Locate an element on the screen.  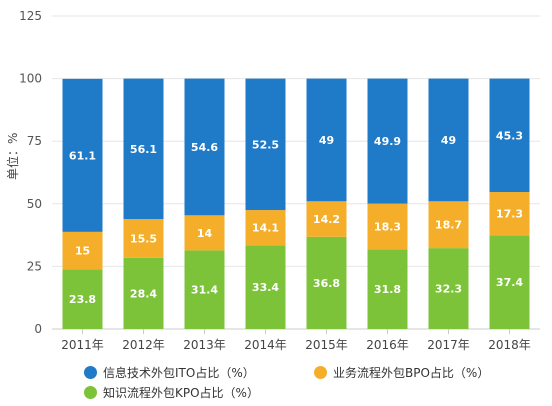
data-label: 14.1 is located at coordinates (265, 228).